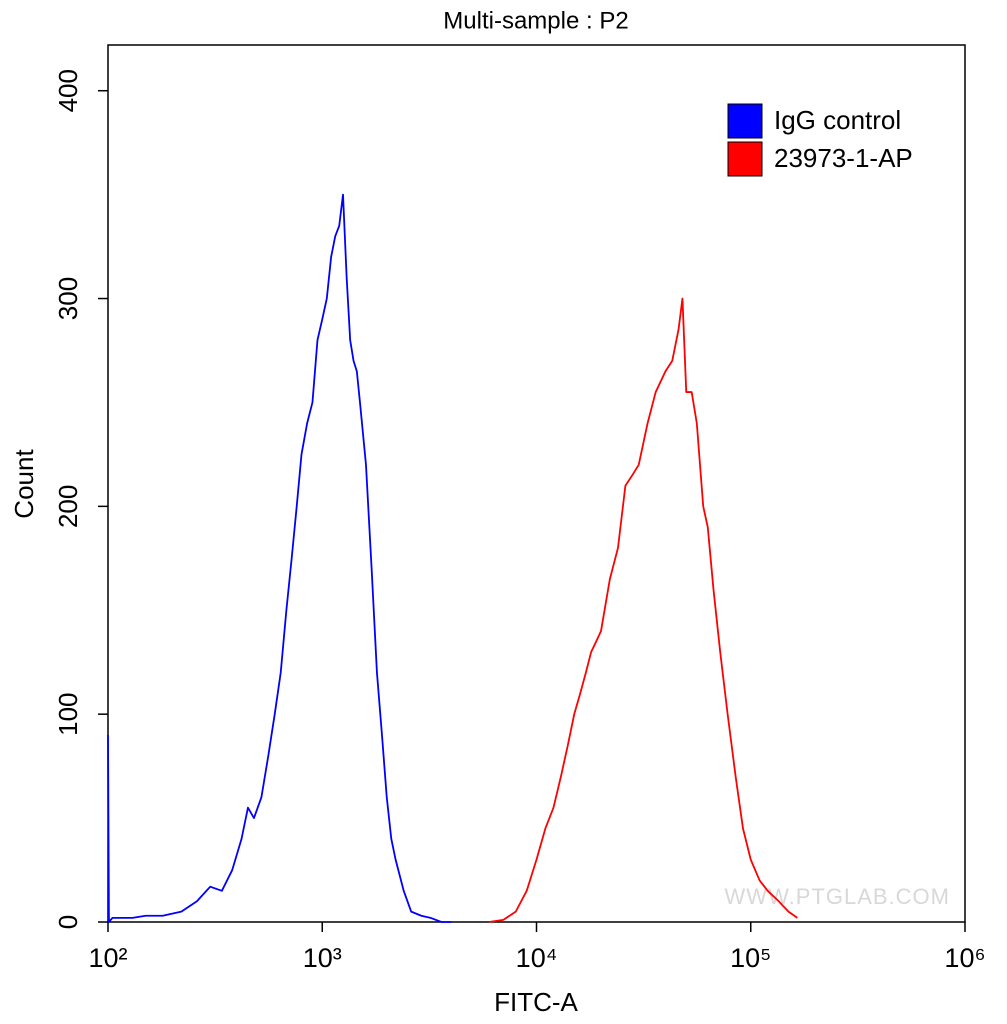  Describe the element at coordinates (68, 922) in the screenshot. I see `y-tick-label: 0` at that location.